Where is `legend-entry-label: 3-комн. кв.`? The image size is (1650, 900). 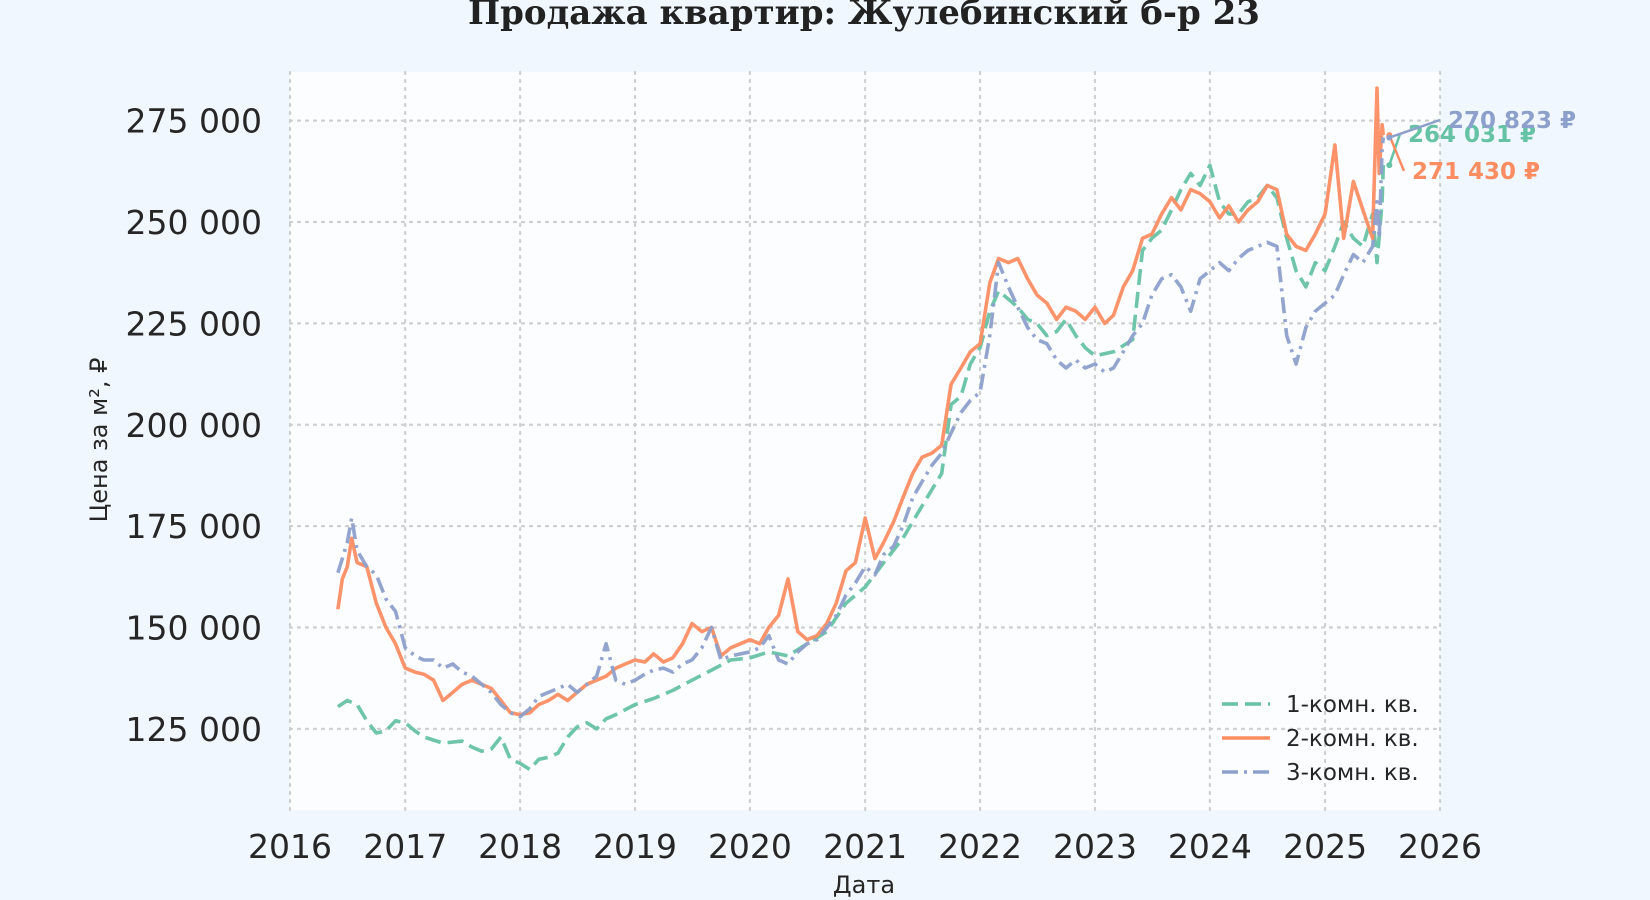
legend-entry-label: 3-комн. кв. is located at coordinates (1352, 773).